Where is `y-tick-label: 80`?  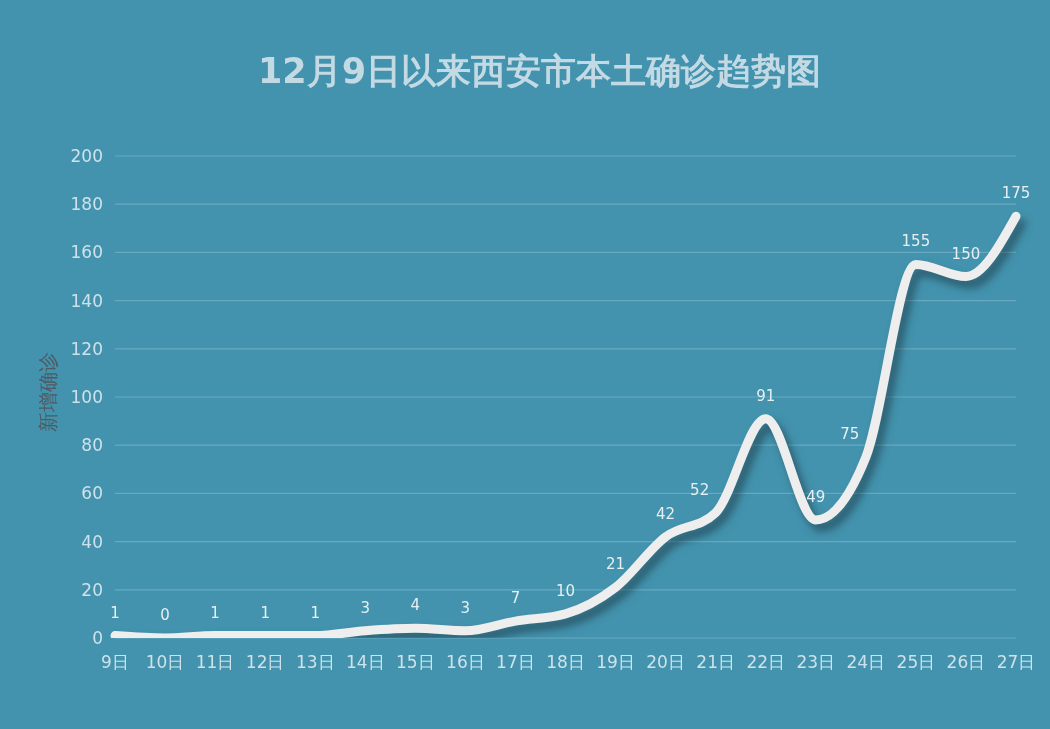 y-tick-label: 80 is located at coordinates (92, 445).